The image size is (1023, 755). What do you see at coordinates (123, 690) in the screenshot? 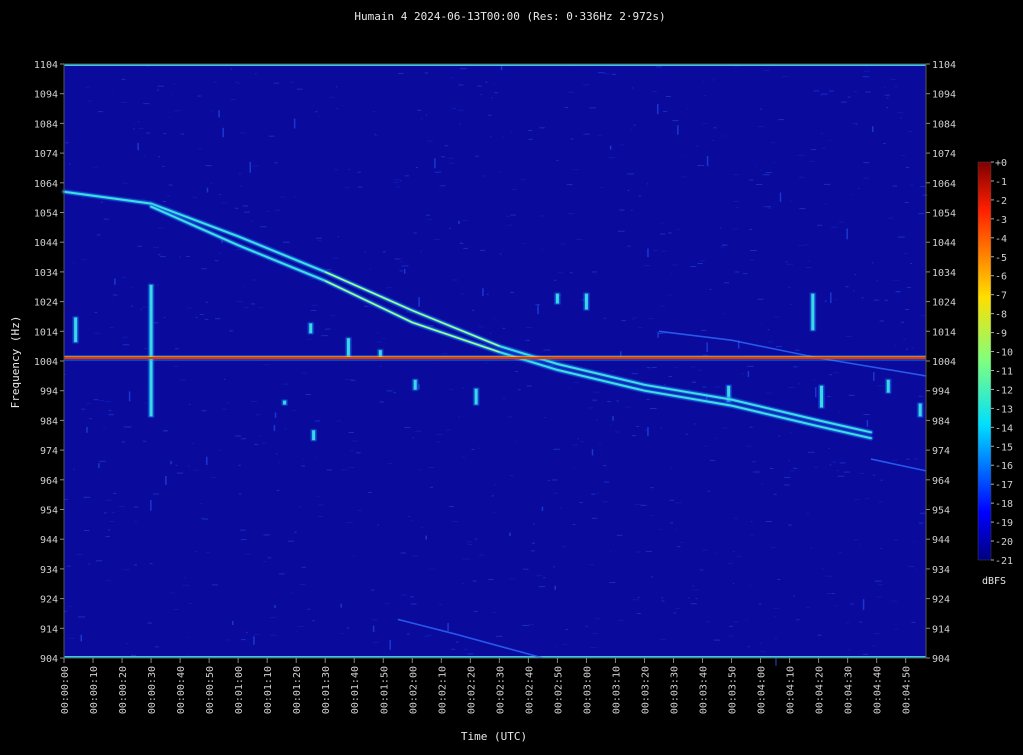
I see `x-tick-label: 00:00:20` at bounding box center [123, 690].